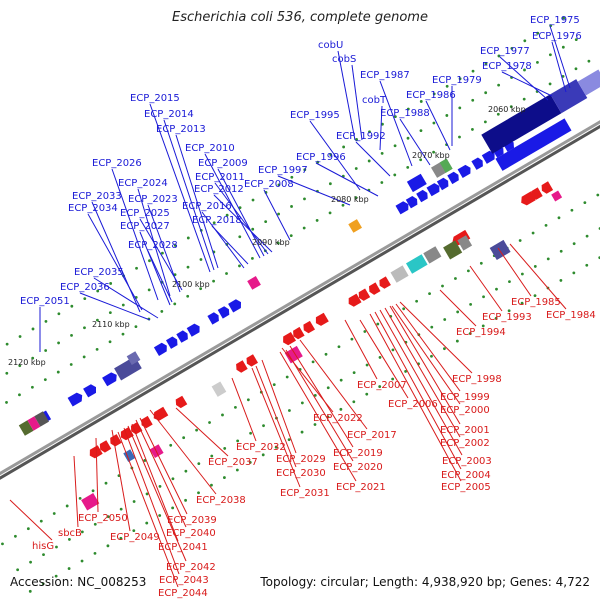 This screenshot has height=600, width=600. What do you see at coordinates (344, 59) in the screenshot?
I see `gene-label-blue: cobS` at bounding box center [344, 59].